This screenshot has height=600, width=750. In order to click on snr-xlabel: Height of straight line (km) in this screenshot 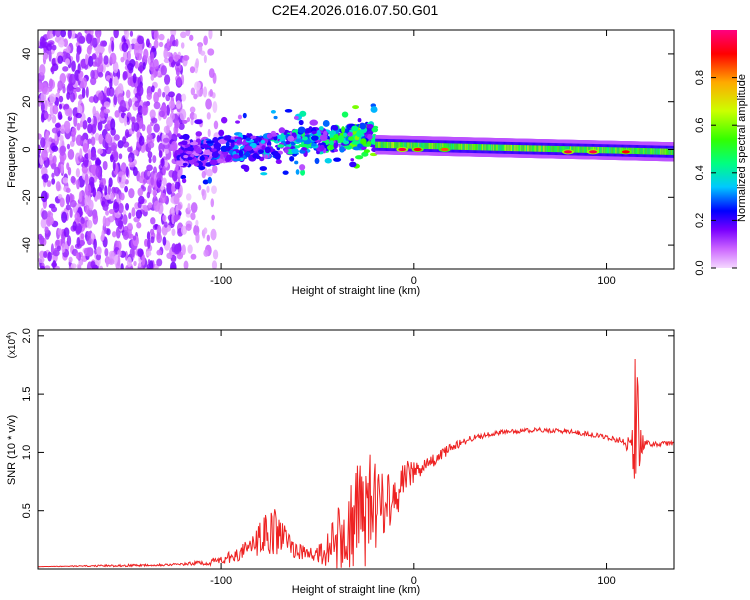, I will do `click(356, 590)`.